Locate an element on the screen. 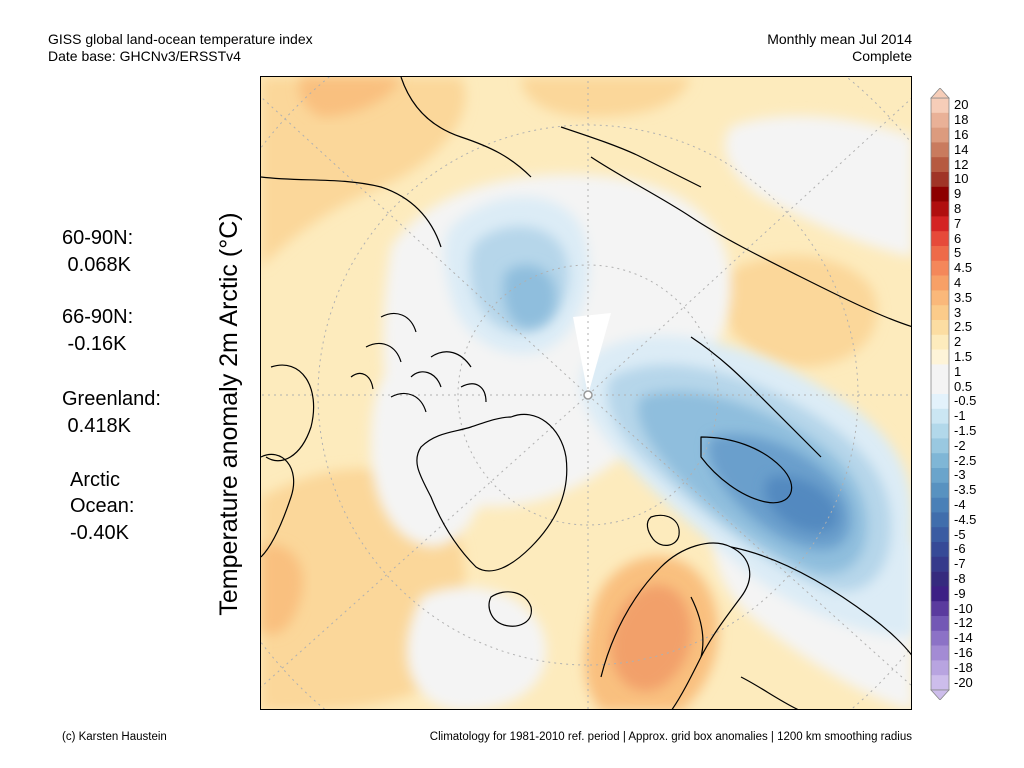  colorbar is located at coordinates (940, 394).